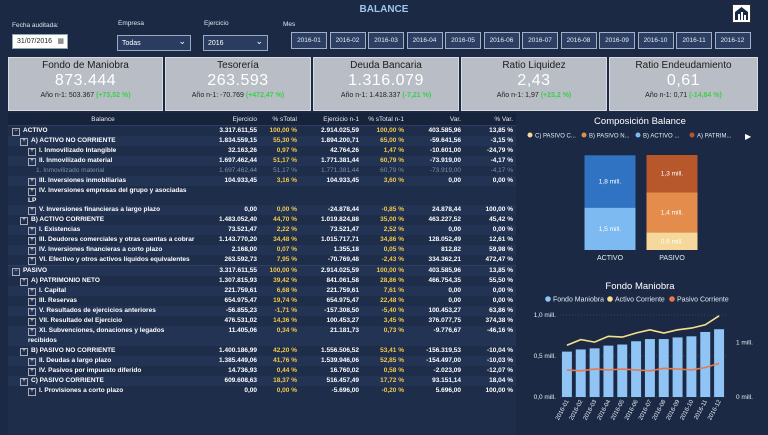  Describe the element at coordinates (424, 40) in the screenshot. I see `month-button: 2016-04` at that location.